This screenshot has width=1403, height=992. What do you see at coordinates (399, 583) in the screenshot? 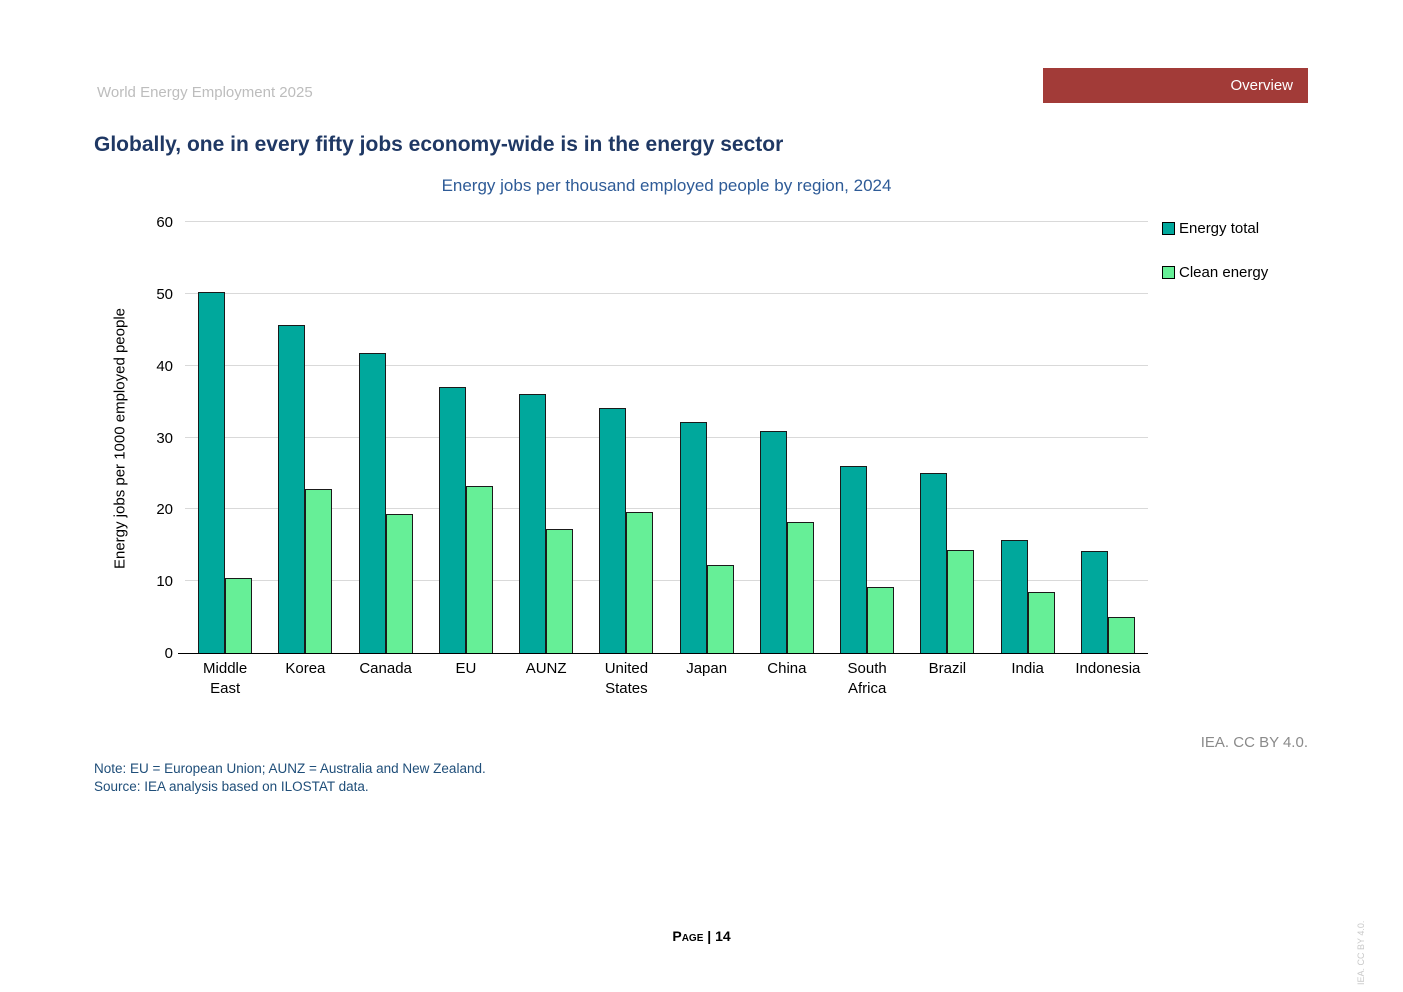
I see `bar-clean-energy-canada` at bounding box center [399, 583].